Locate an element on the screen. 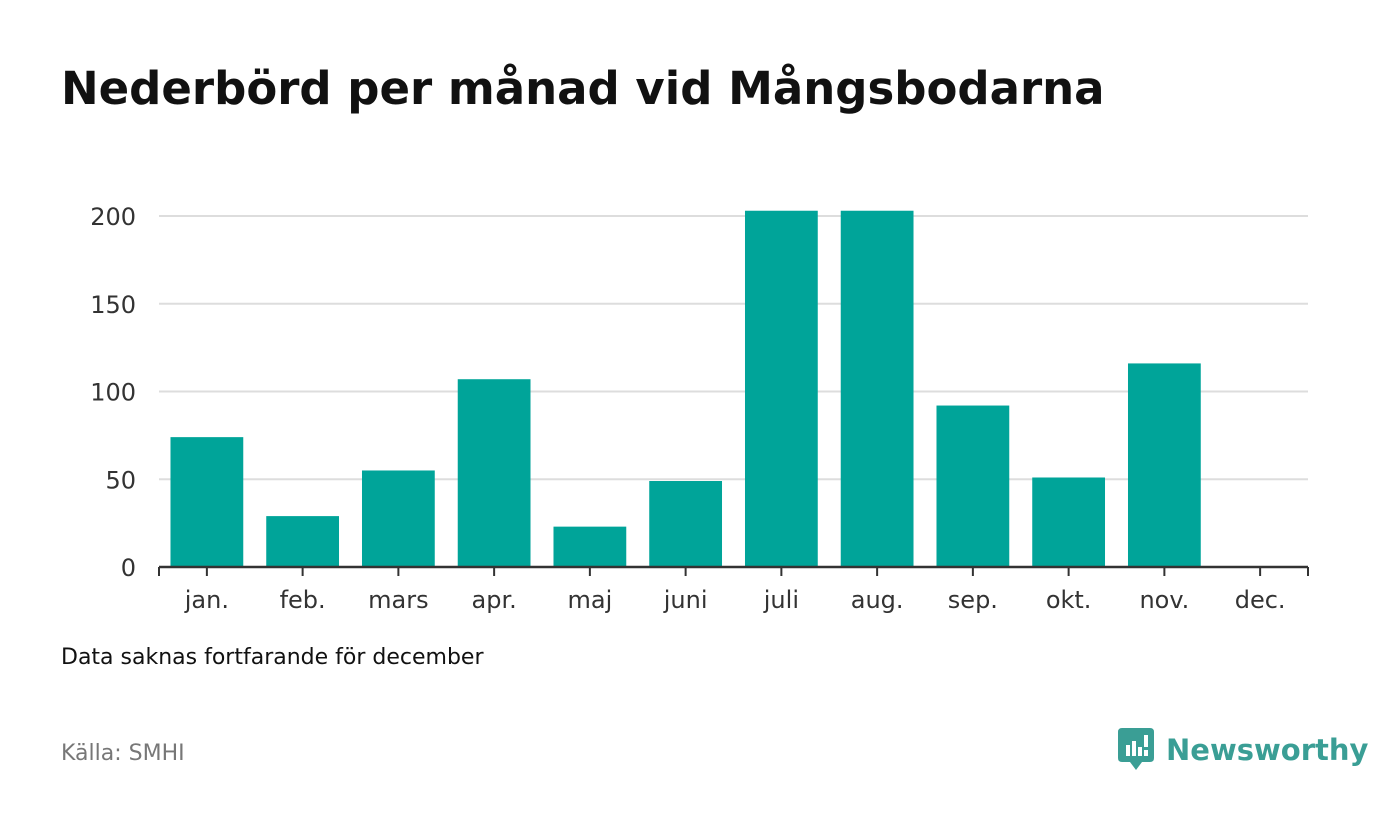 The width and height of the screenshot is (1400, 831). x-axis is located at coordinates (733, 570).